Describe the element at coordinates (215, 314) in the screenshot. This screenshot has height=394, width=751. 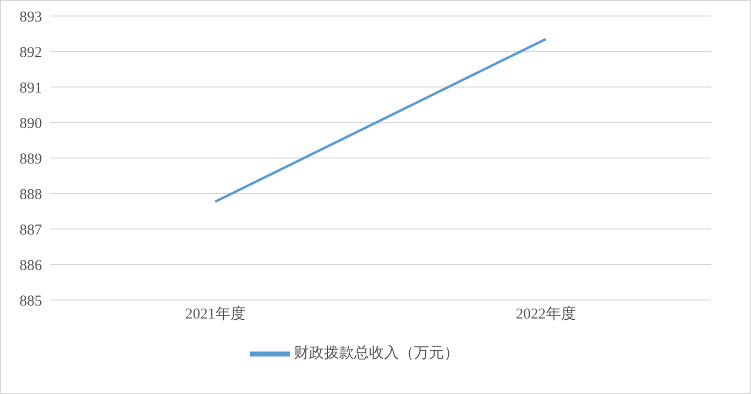
I see `x-tick-label: 2021年度` at that location.